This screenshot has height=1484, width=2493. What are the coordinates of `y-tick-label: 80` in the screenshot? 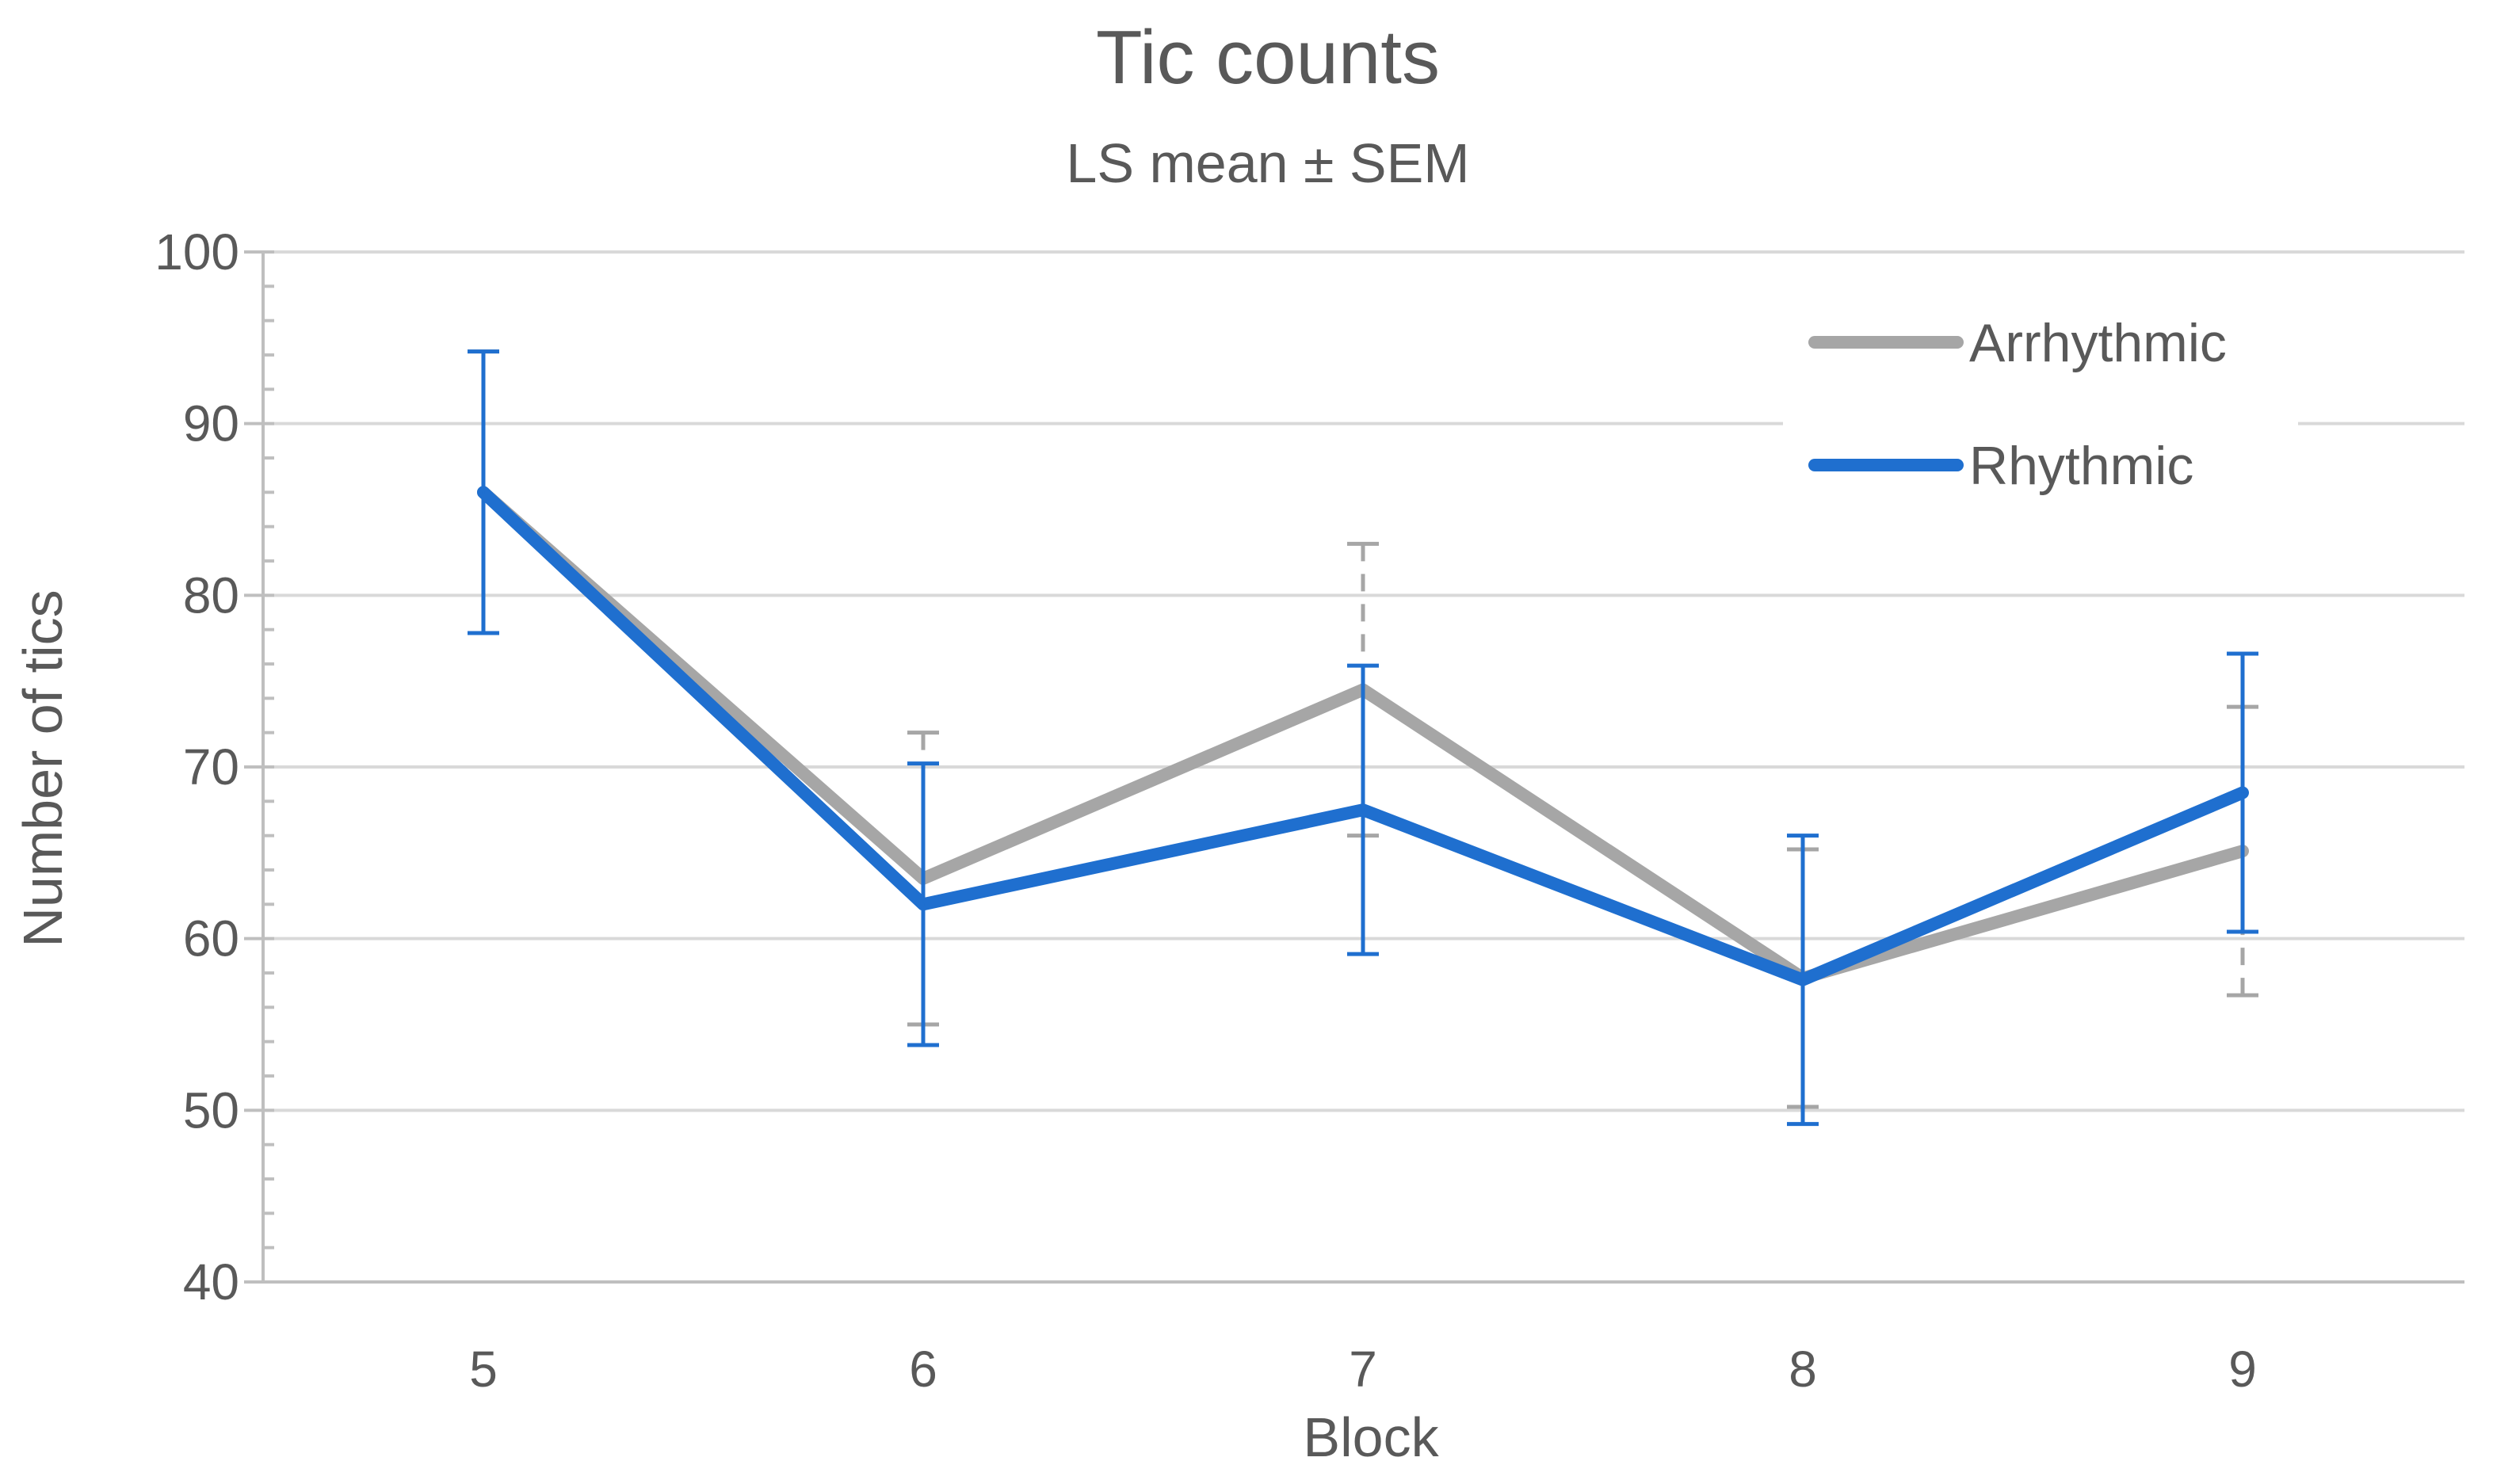 It's located at (211, 595).